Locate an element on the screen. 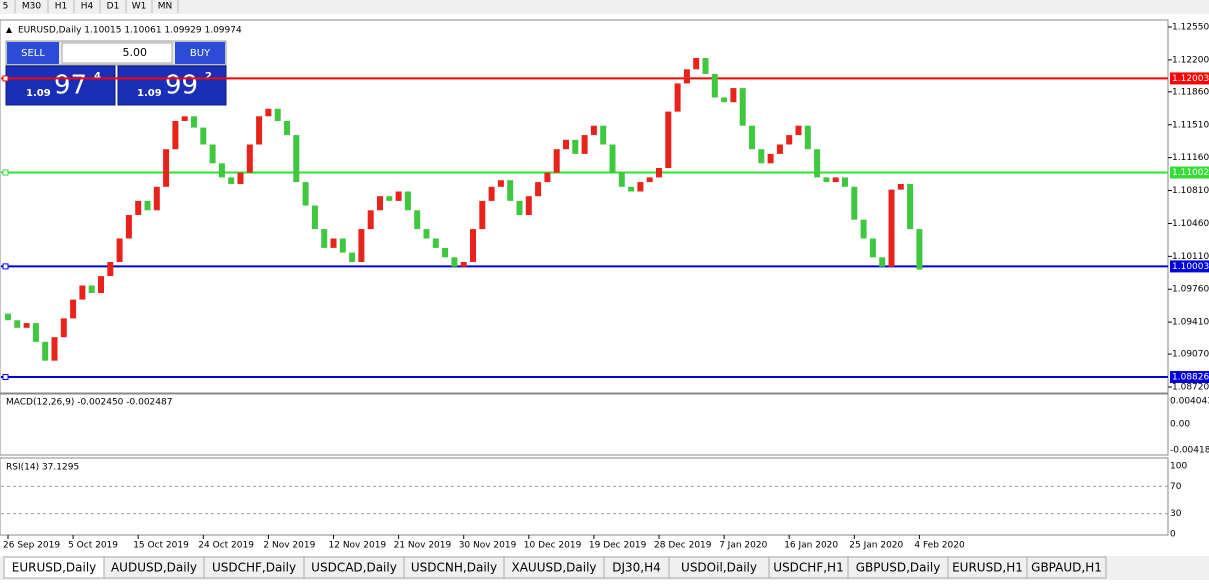  x-tick-label: 4 Feb 2020 is located at coordinates (939, 546).